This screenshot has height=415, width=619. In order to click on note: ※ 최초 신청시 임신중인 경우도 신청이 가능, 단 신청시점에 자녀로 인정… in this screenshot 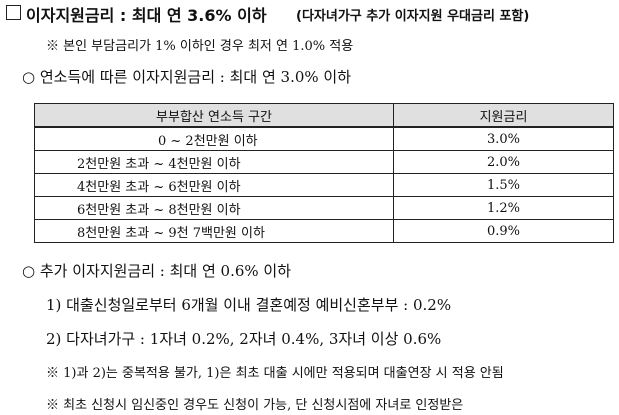, I will do `click(255, 405)`.